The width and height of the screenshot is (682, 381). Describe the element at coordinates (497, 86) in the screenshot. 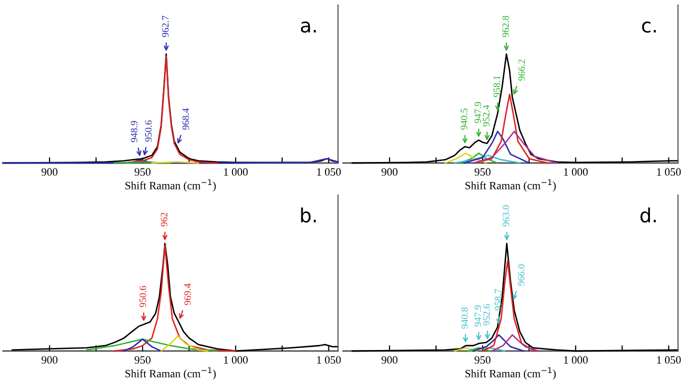

I see `annotation: 958.1` at that location.